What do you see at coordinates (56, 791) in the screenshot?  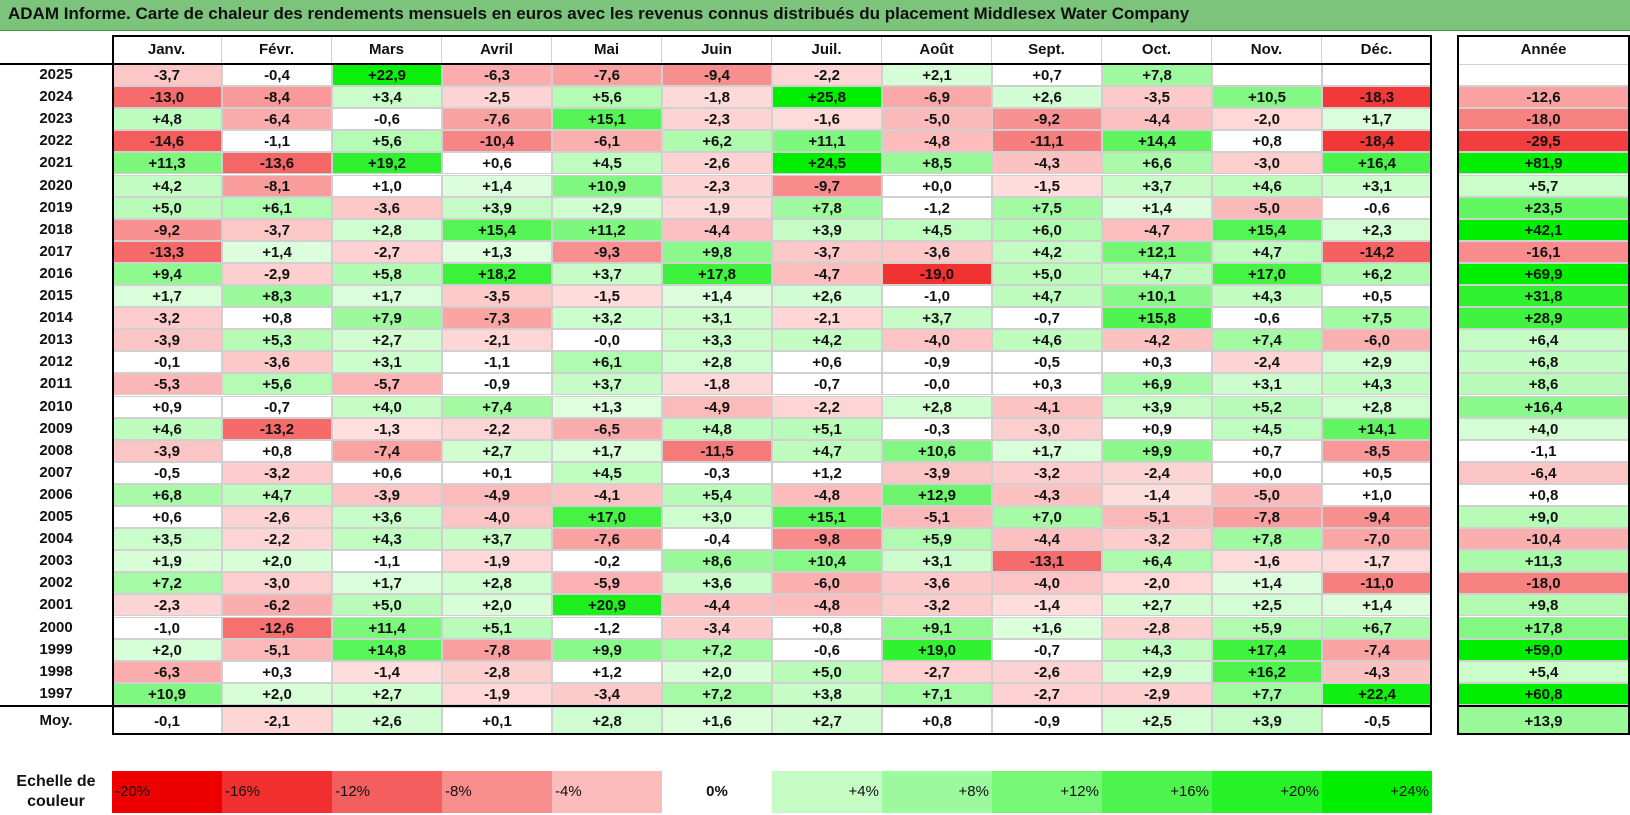 I see `color-scale-label: Echelle de couleur` at bounding box center [56, 791].